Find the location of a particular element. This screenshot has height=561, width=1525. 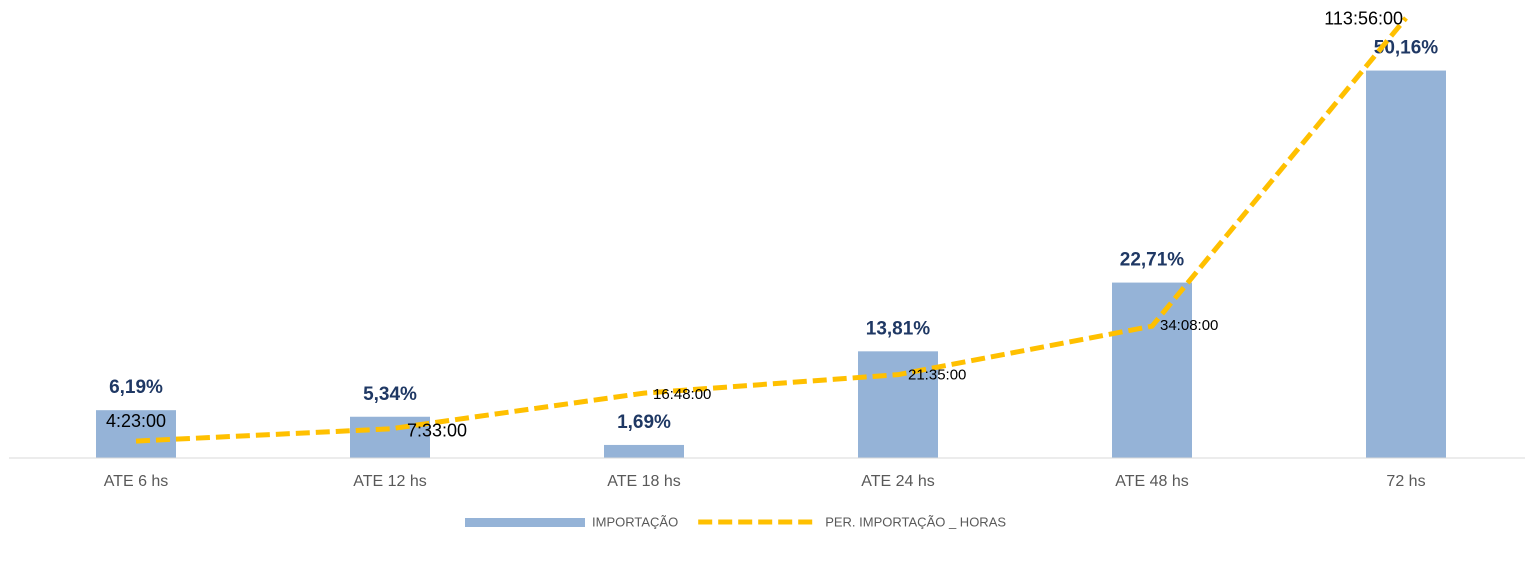

legend-label: PER. IMPORTAÇÃO _ HORAS is located at coordinates (915, 521).